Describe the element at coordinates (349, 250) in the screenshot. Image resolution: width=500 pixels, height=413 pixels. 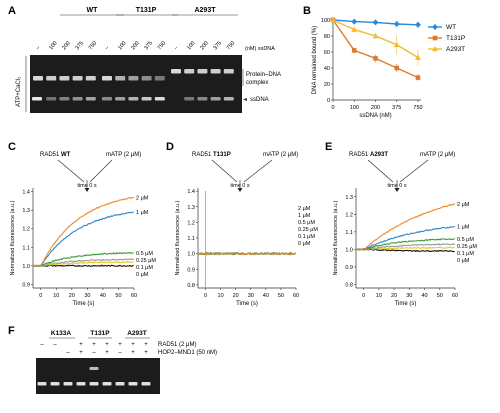
I see `chart-e-ytick-label: 1.0` at that location.